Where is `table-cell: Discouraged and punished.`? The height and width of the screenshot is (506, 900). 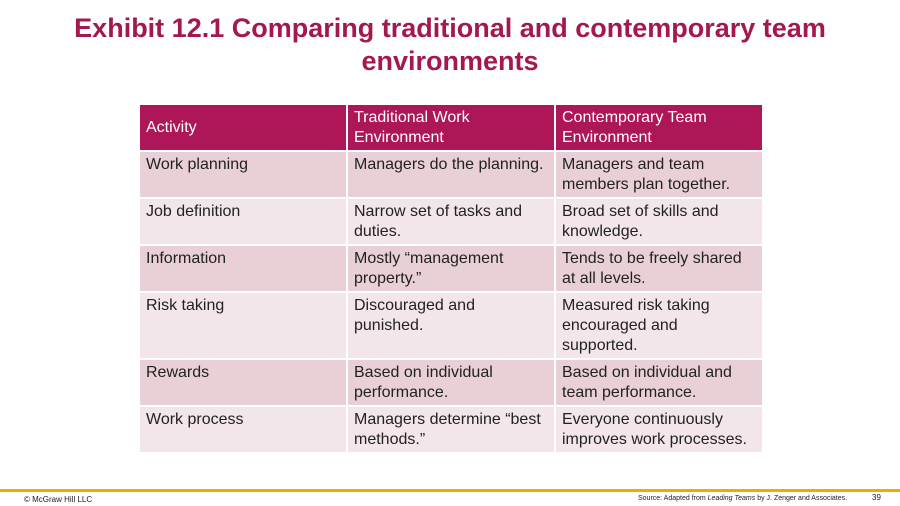 table-cell: Discouraged and punished. is located at coordinates (451, 325).